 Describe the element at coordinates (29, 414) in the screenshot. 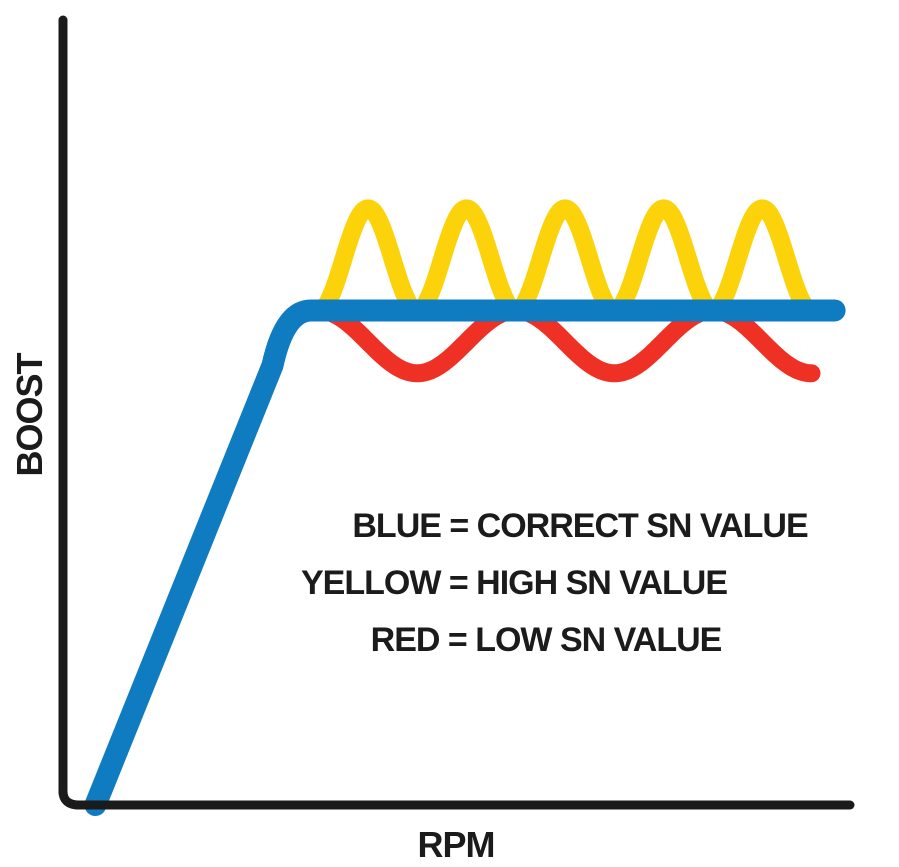

I see `y-axis-label: BOOST` at that location.